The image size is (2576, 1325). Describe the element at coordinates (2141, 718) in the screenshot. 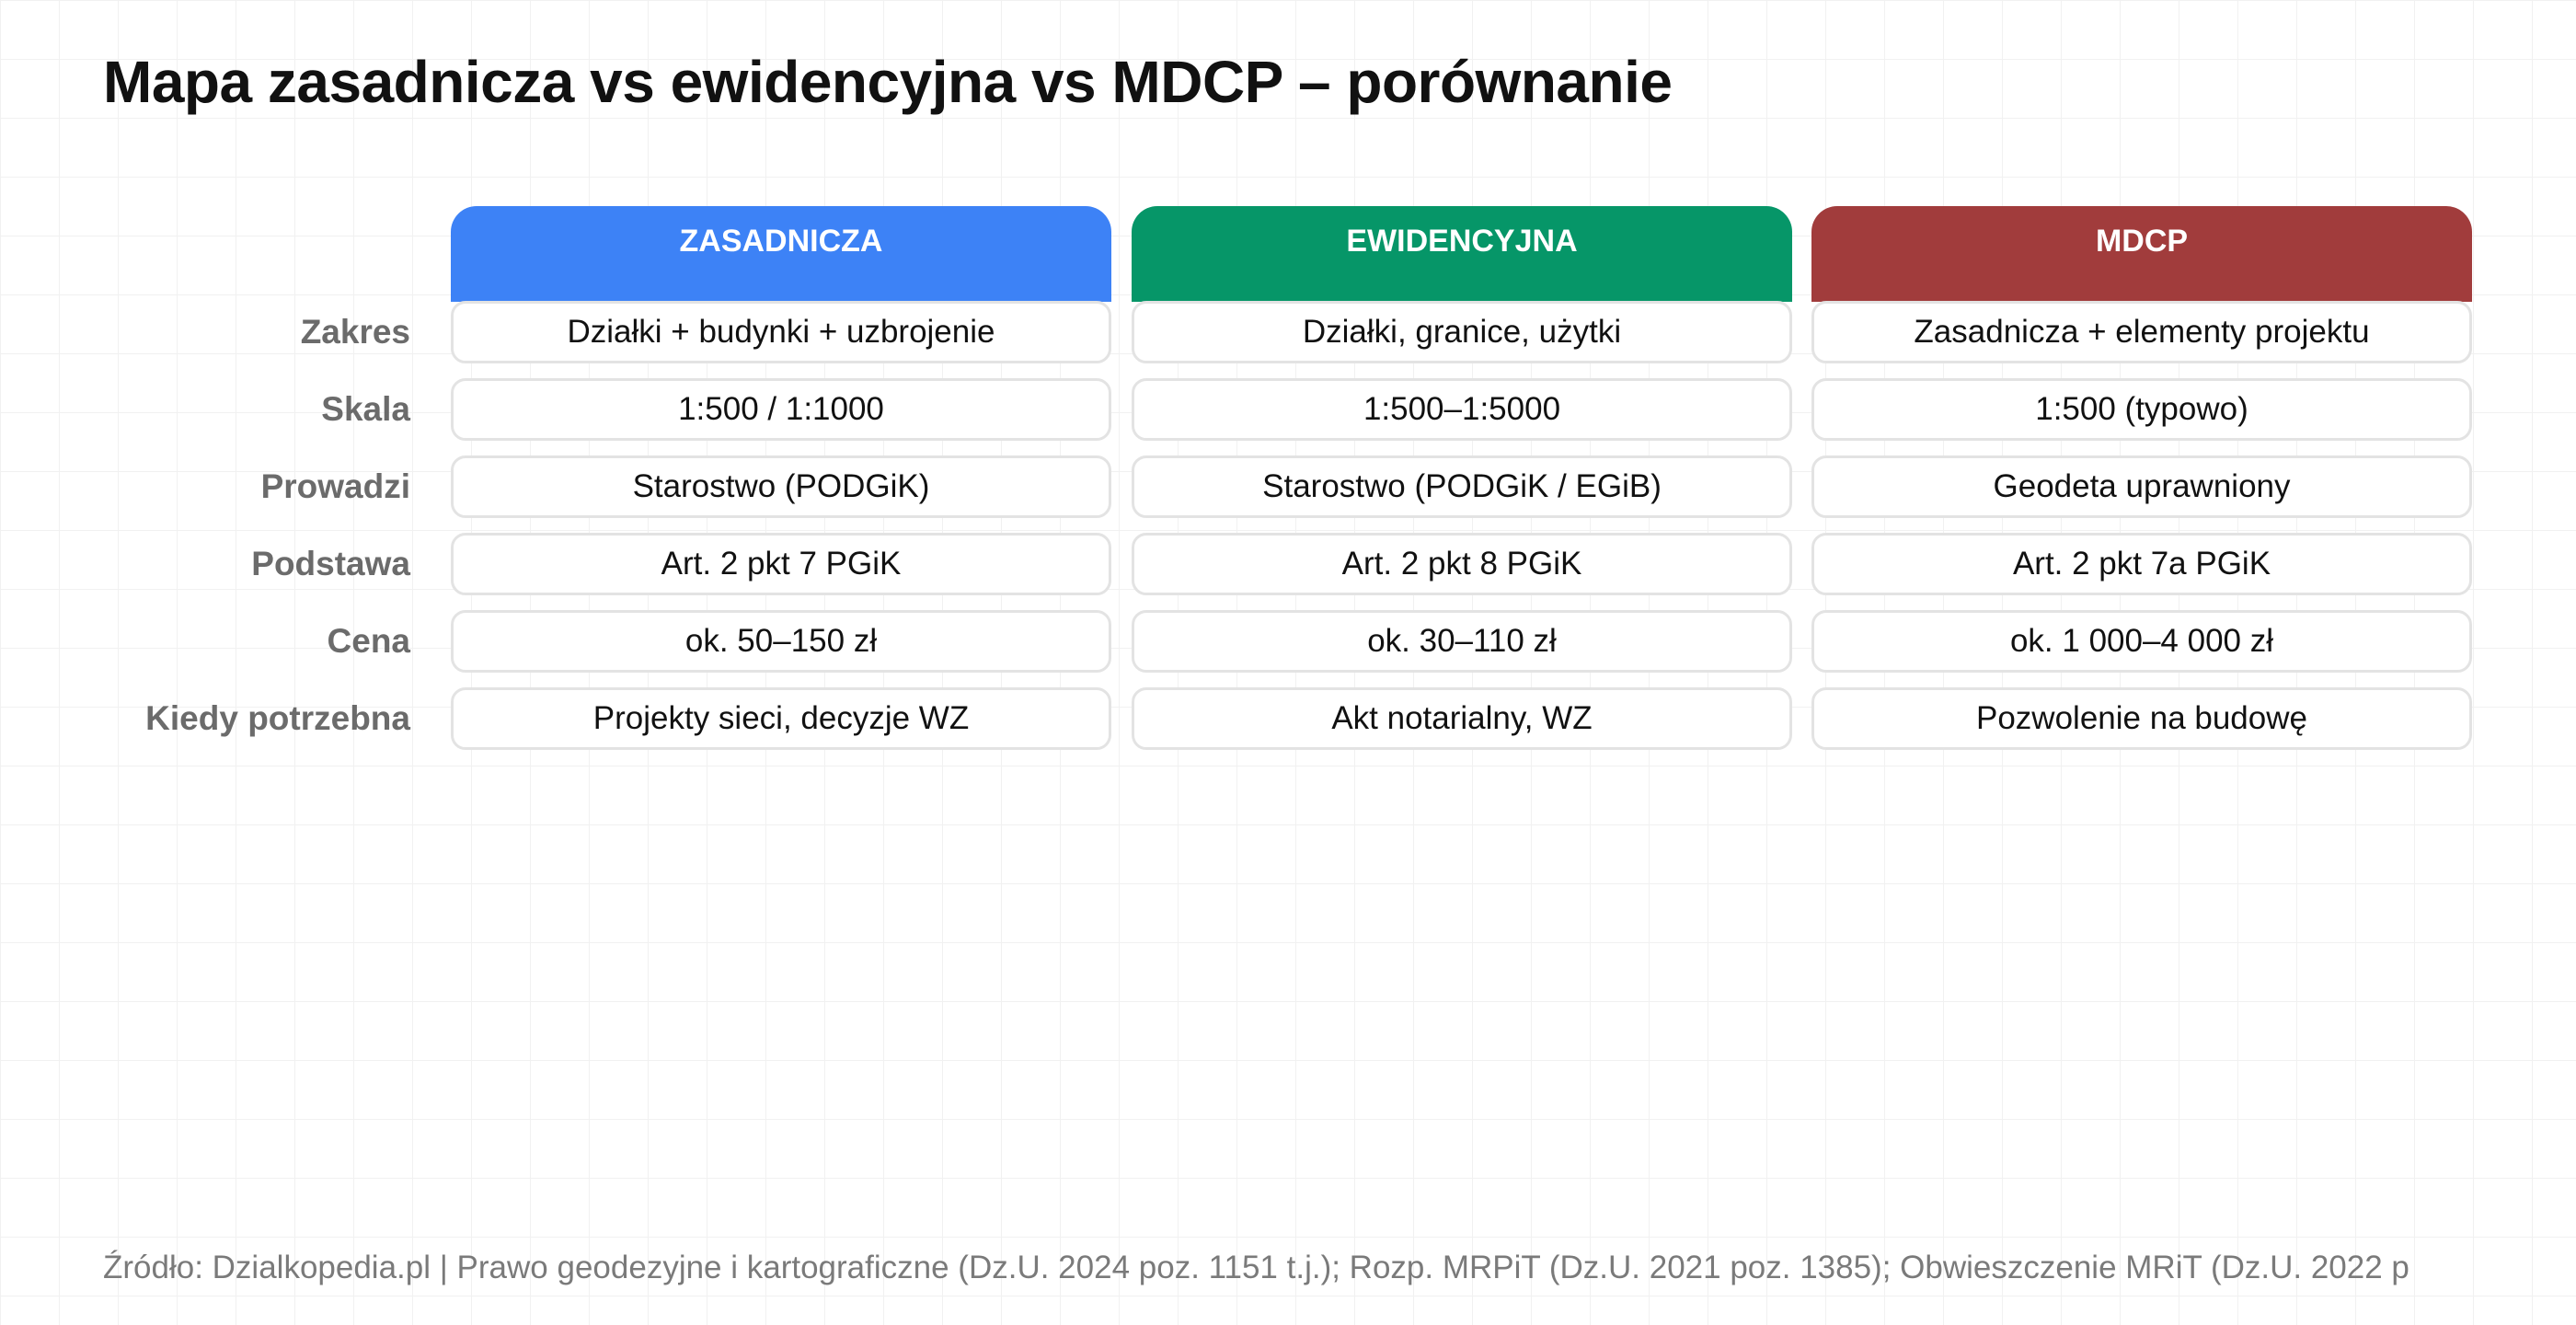

I see `table-cell: Pozwolenie na budowę` at that location.